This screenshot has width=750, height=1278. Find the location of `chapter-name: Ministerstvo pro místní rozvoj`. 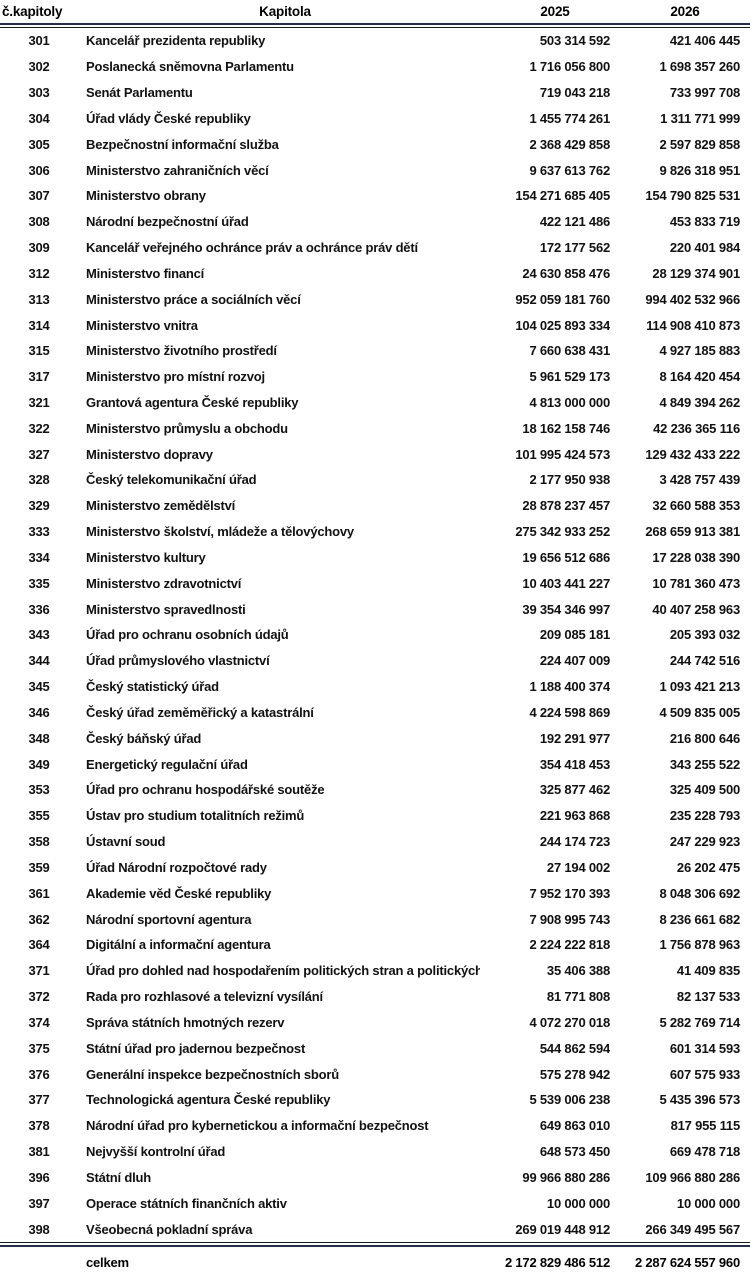

chapter-name: Ministerstvo pro místní rozvoj is located at coordinates (175, 377).